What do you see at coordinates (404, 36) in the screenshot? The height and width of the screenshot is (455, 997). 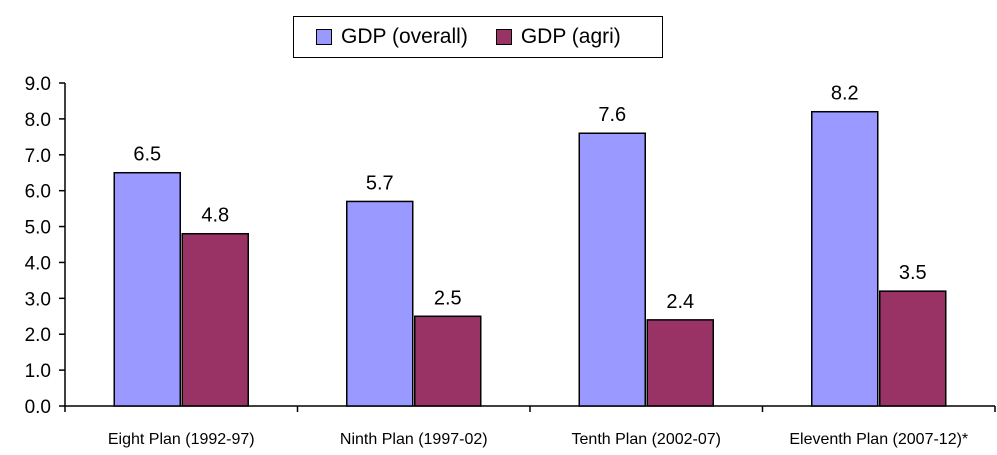 I see `legend-label-overall: GDP (overall)` at bounding box center [404, 36].